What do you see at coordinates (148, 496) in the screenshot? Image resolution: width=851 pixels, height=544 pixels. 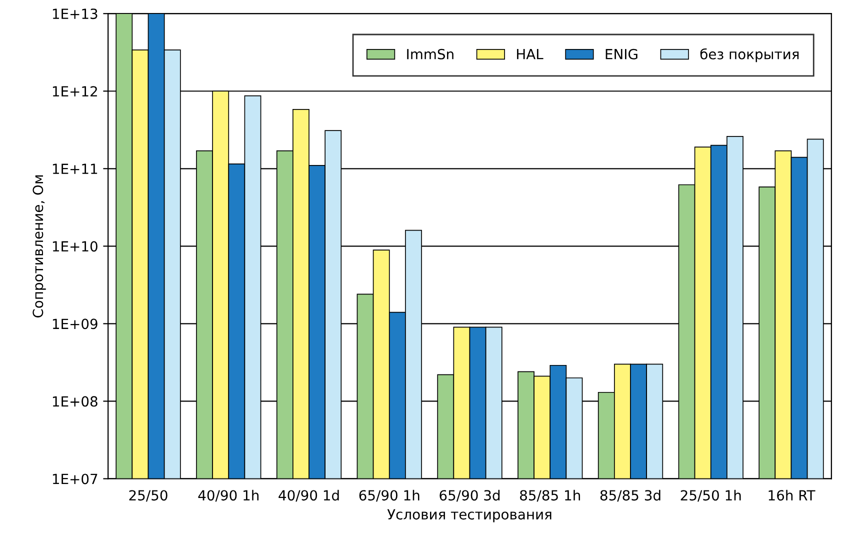 I see `x-tick-label: 25/50` at bounding box center [148, 496].